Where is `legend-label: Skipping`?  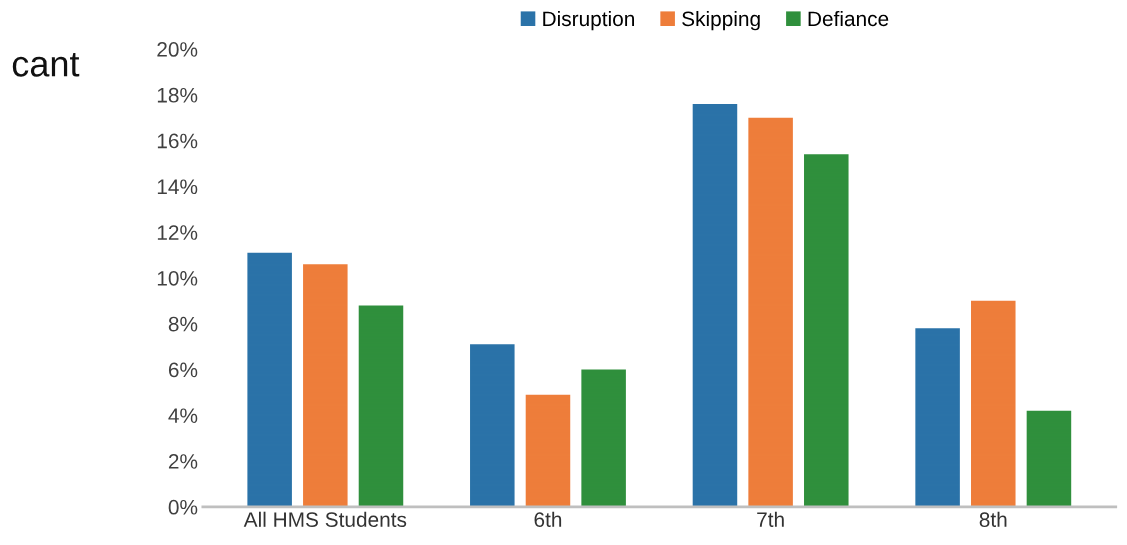 legend-label: Skipping is located at coordinates (721, 20).